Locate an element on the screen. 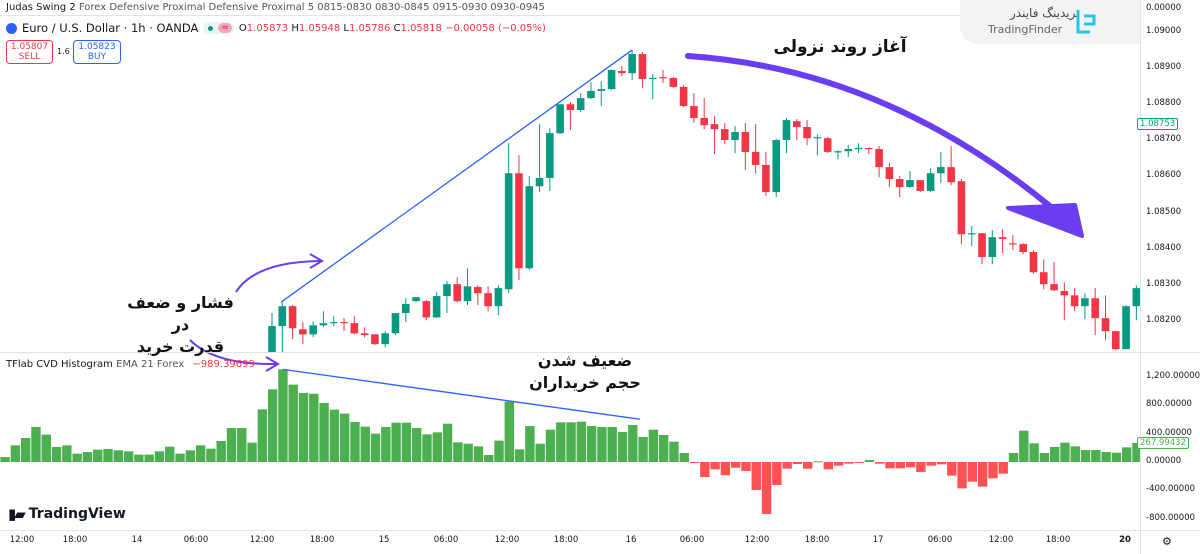 This screenshot has height=554, width=1200. time-axis-label: 14 is located at coordinates (137, 540).